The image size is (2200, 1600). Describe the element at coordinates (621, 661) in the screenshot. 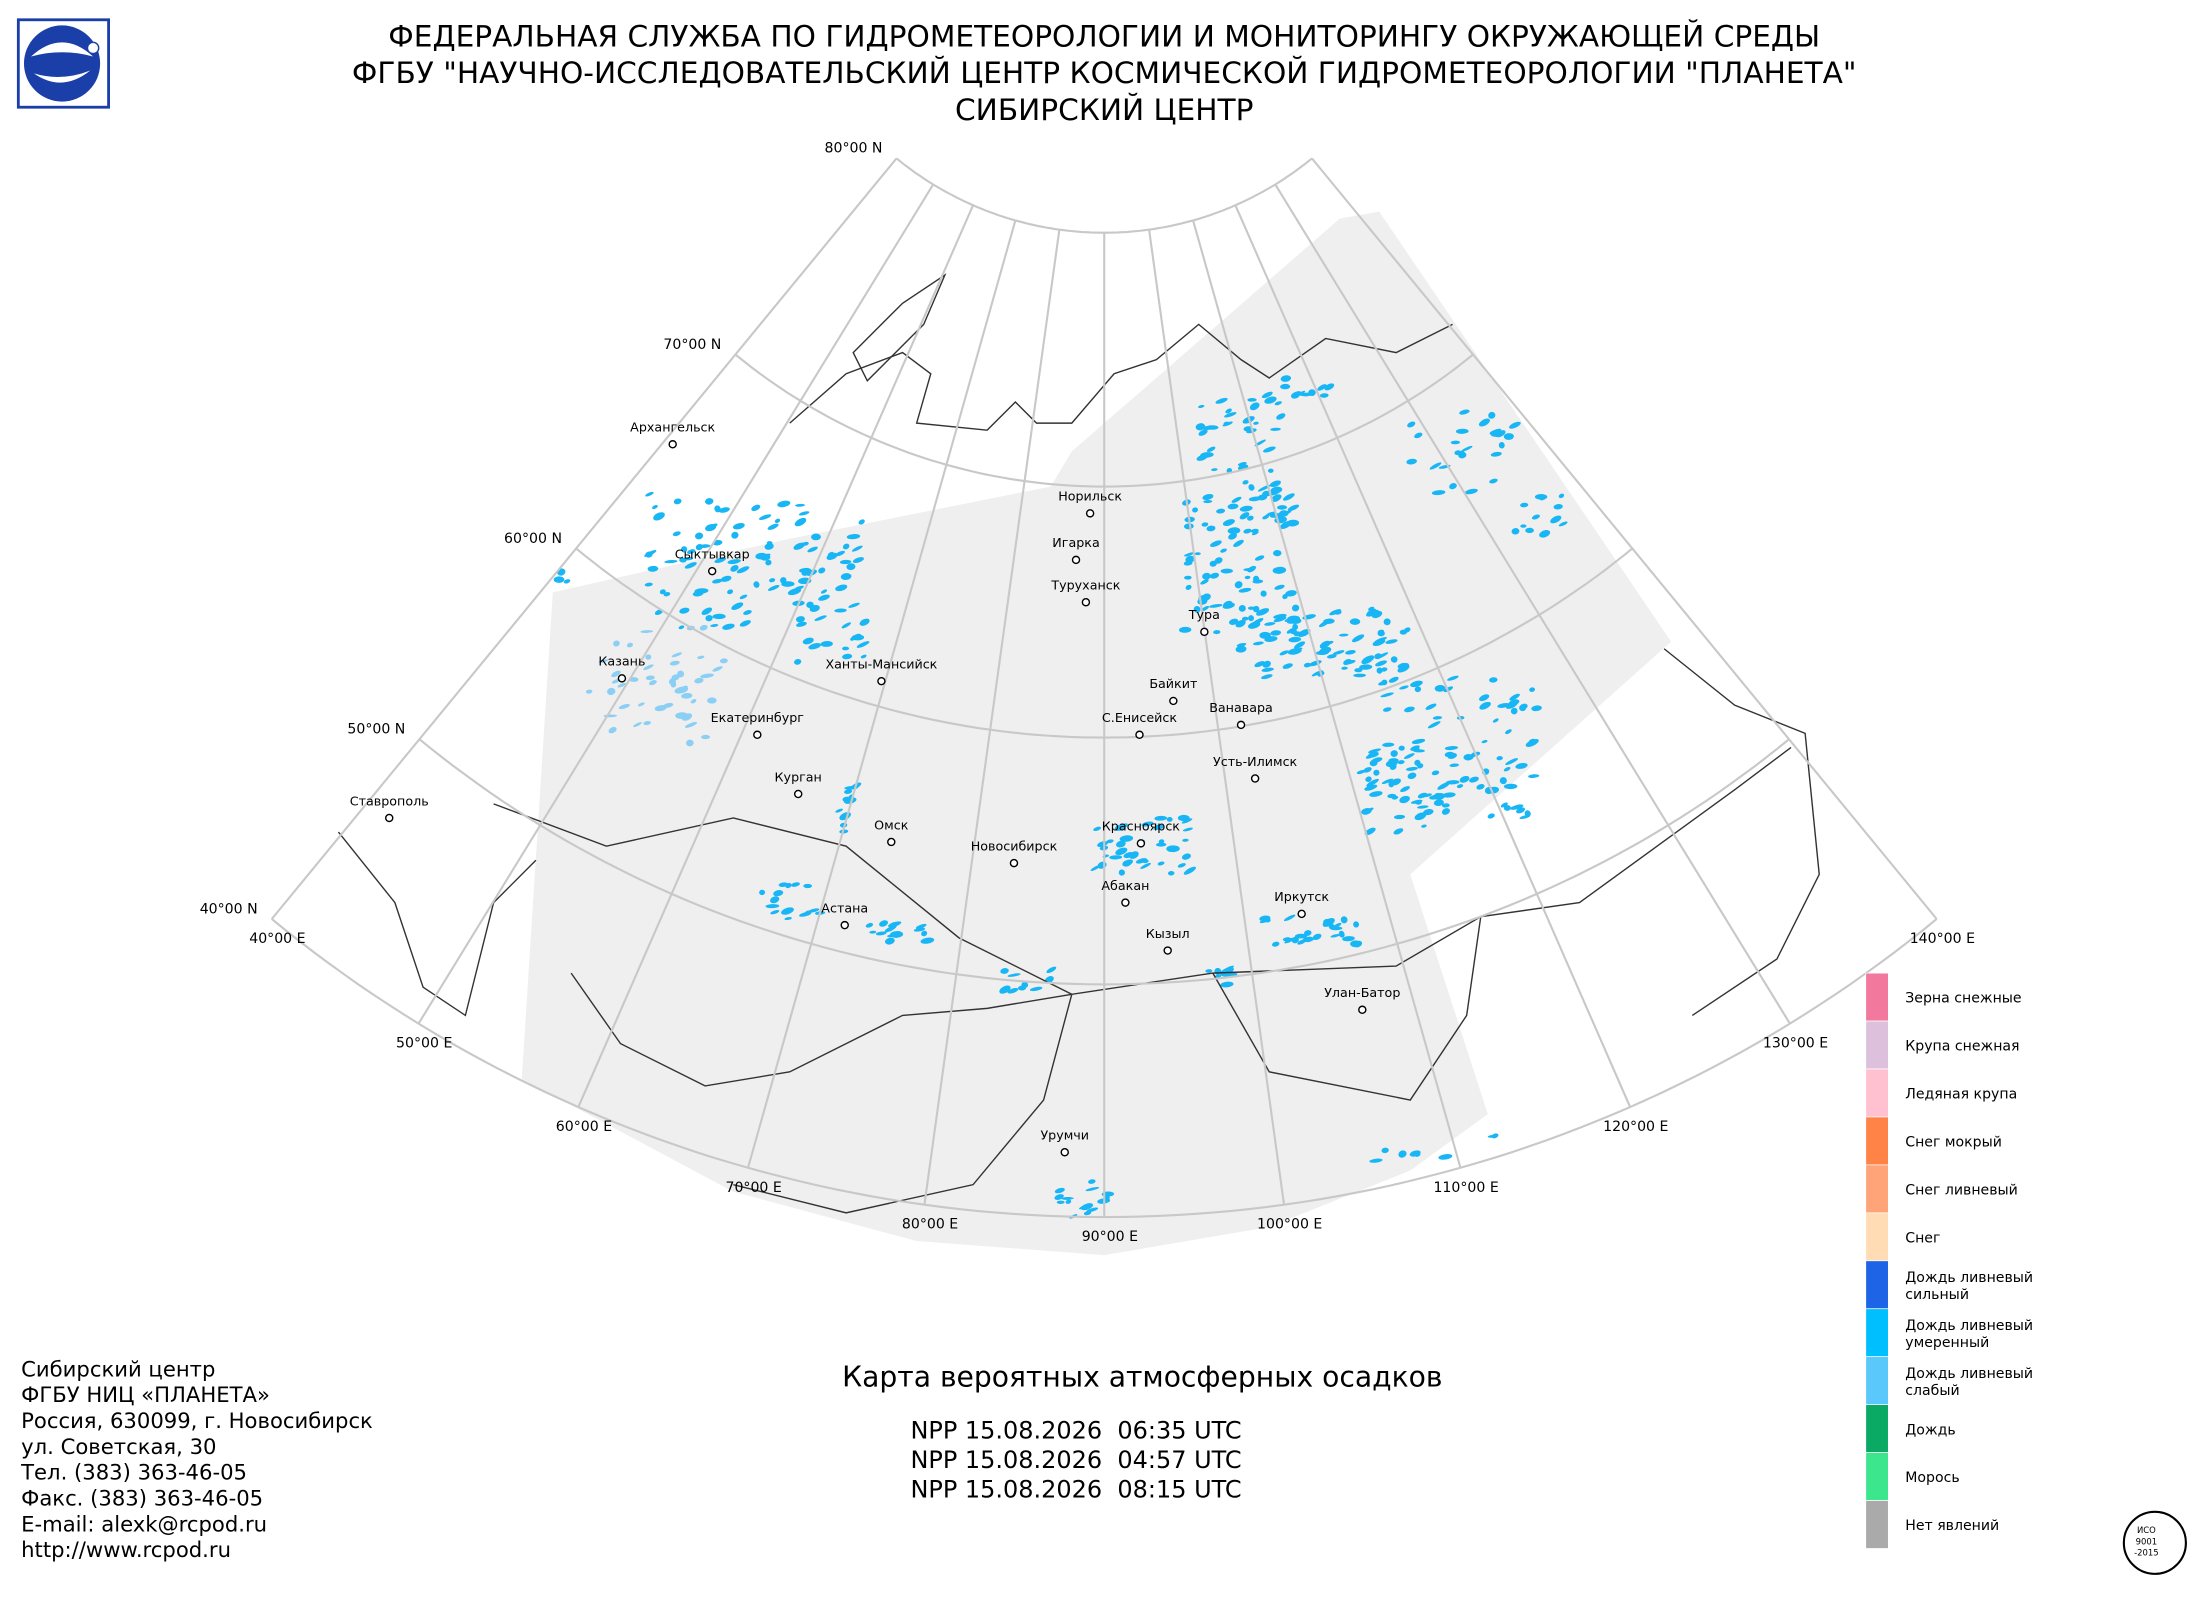

I see `city-label: Казань` at that location.